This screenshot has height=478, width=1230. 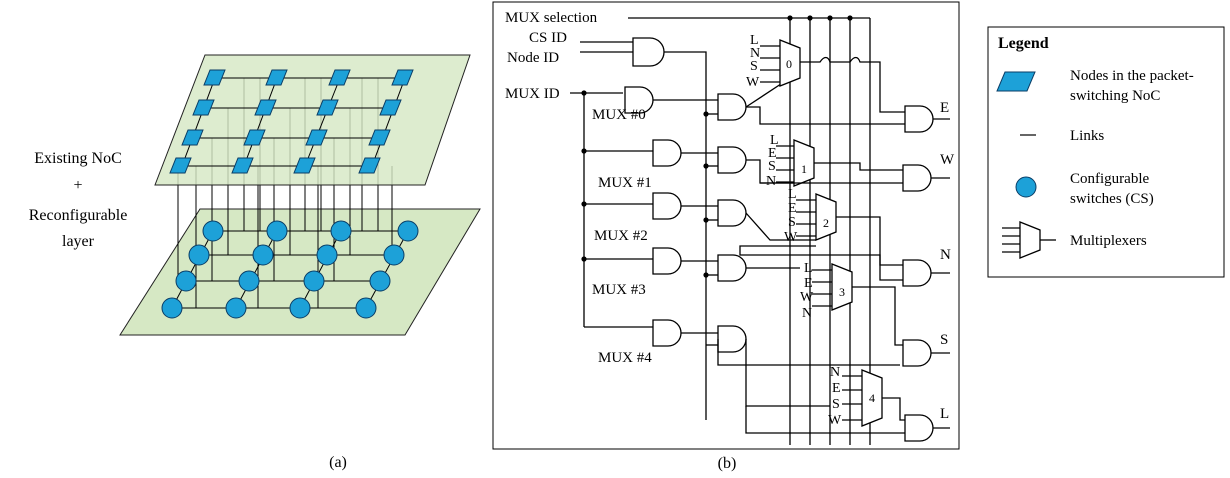 What do you see at coordinates (1112, 199) in the screenshot?
I see `legend-cs-line2: switches (CS)` at bounding box center [1112, 199].